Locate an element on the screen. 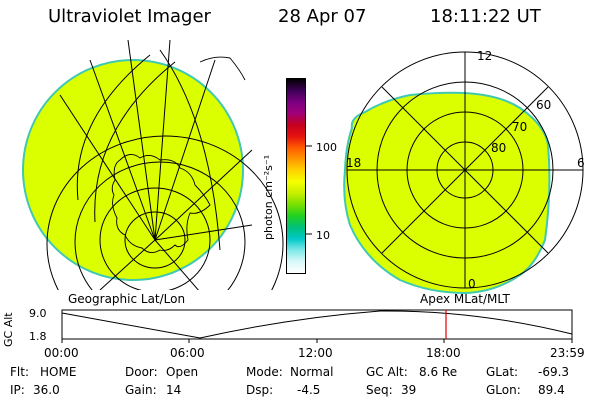 The height and width of the screenshot is (400, 600). mlat-label-70: 70 is located at coordinates (519, 127).